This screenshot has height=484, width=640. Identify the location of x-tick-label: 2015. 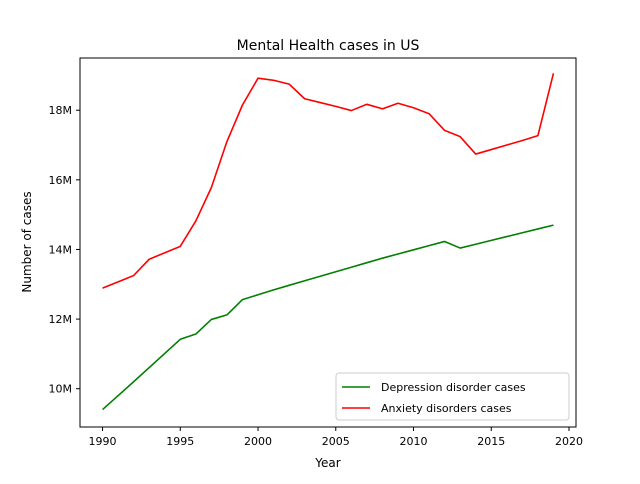
(491, 441).